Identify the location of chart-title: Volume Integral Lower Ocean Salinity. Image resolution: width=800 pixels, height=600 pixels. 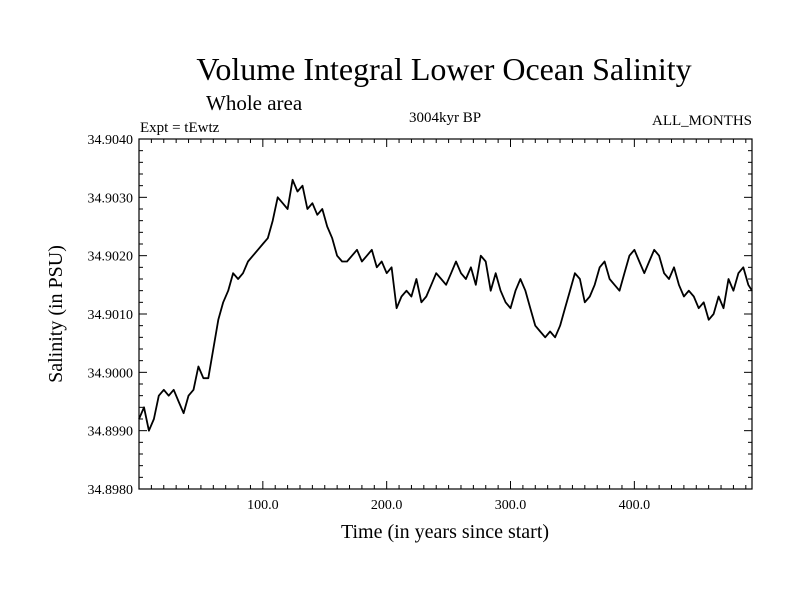
(443, 69).